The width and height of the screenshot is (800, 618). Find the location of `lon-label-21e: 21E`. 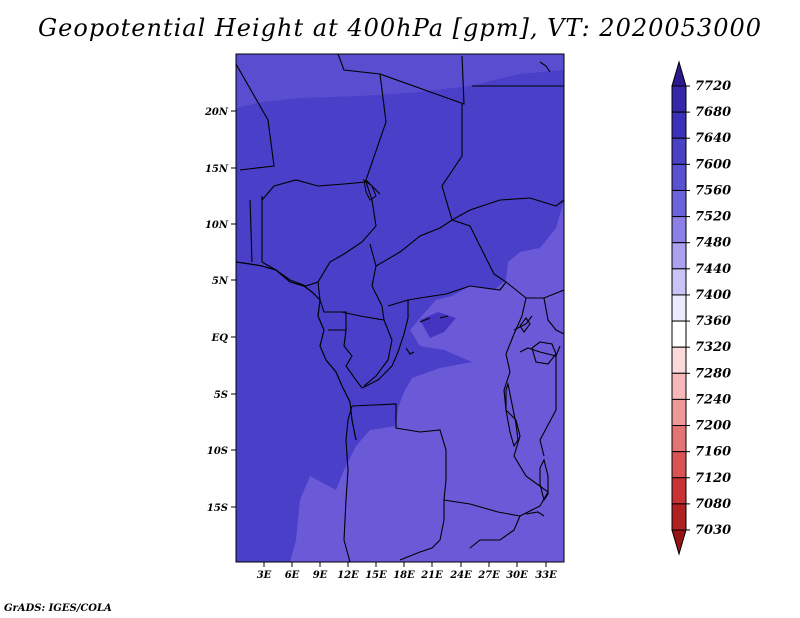

lon-label-21e: 21E is located at coordinates (431, 575).